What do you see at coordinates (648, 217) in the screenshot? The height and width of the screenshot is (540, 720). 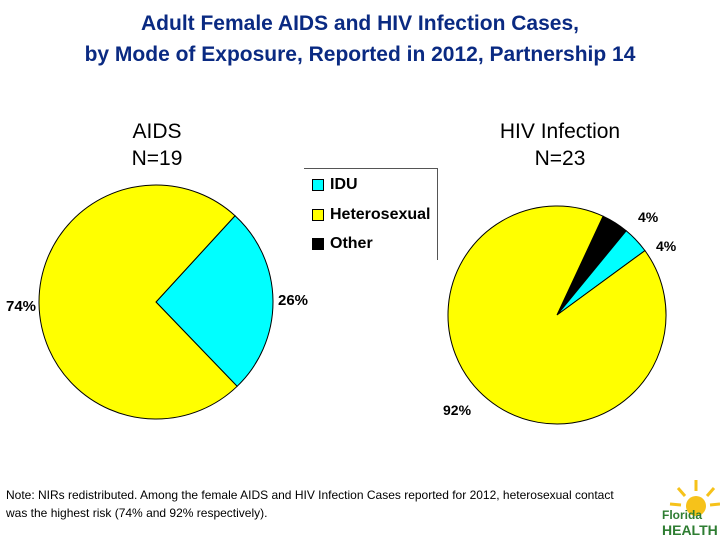 I see `hiv-label-other: 4%` at bounding box center [648, 217].